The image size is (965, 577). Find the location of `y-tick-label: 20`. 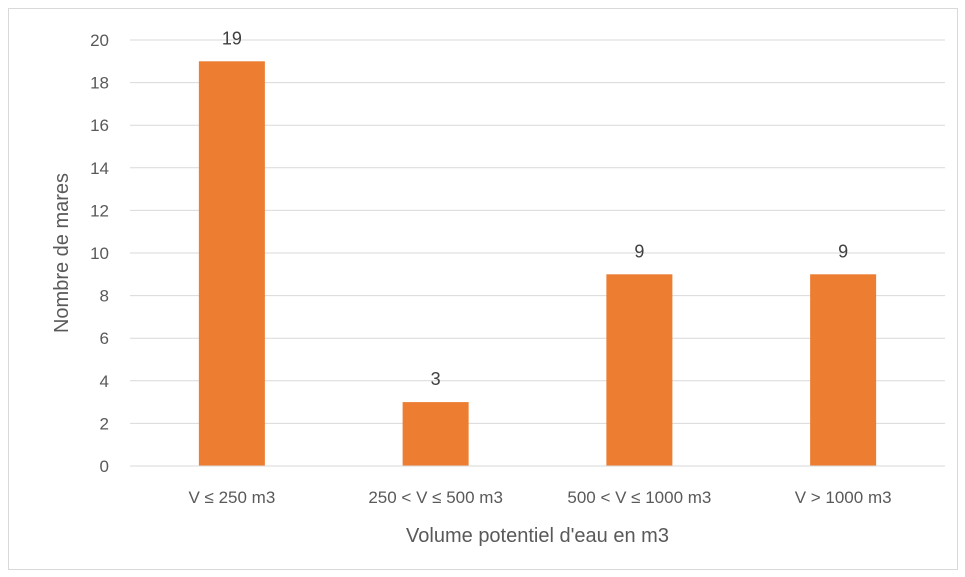

y-tick-label: 20 is located at coordinates (99, 40).